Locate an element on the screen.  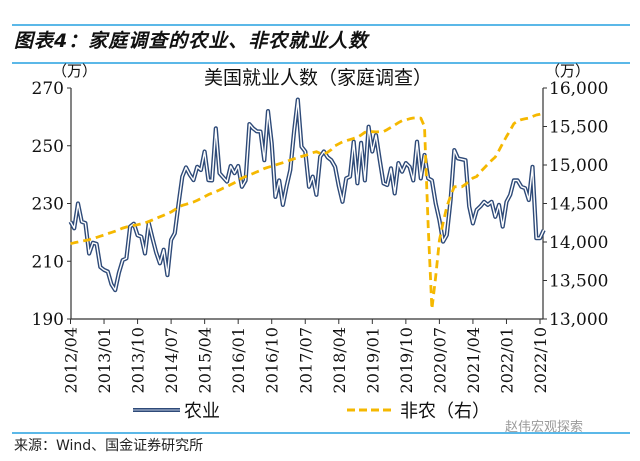
x-tick-label: 2022/01 is located at coordinates (506, 360).